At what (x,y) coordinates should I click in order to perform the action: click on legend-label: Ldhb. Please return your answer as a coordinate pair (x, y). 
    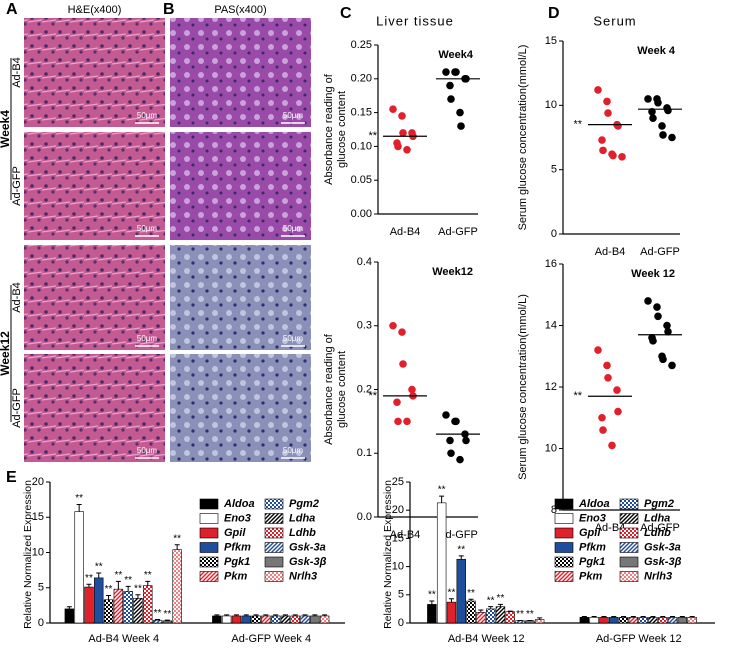
    Looking at the image, I should click on (302, 533).